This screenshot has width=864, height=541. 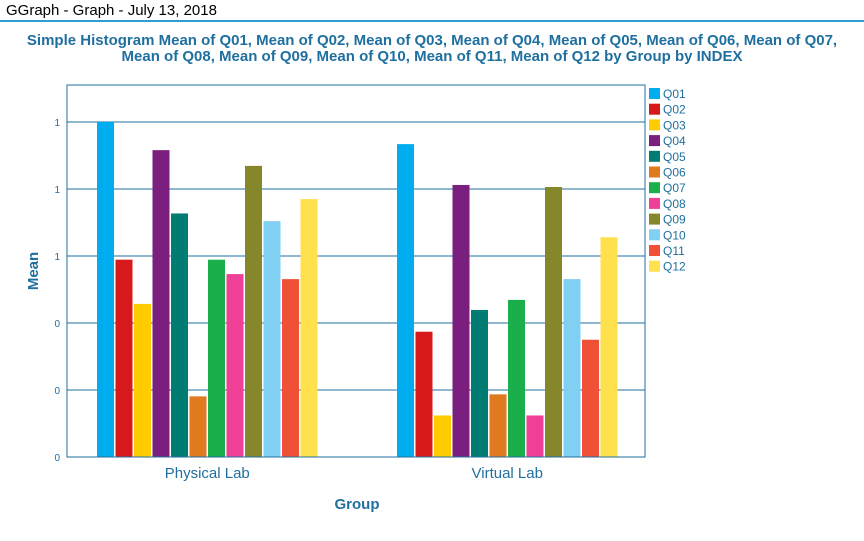 I want to click on legend-swatch-q11, so click(x=654, y=250).